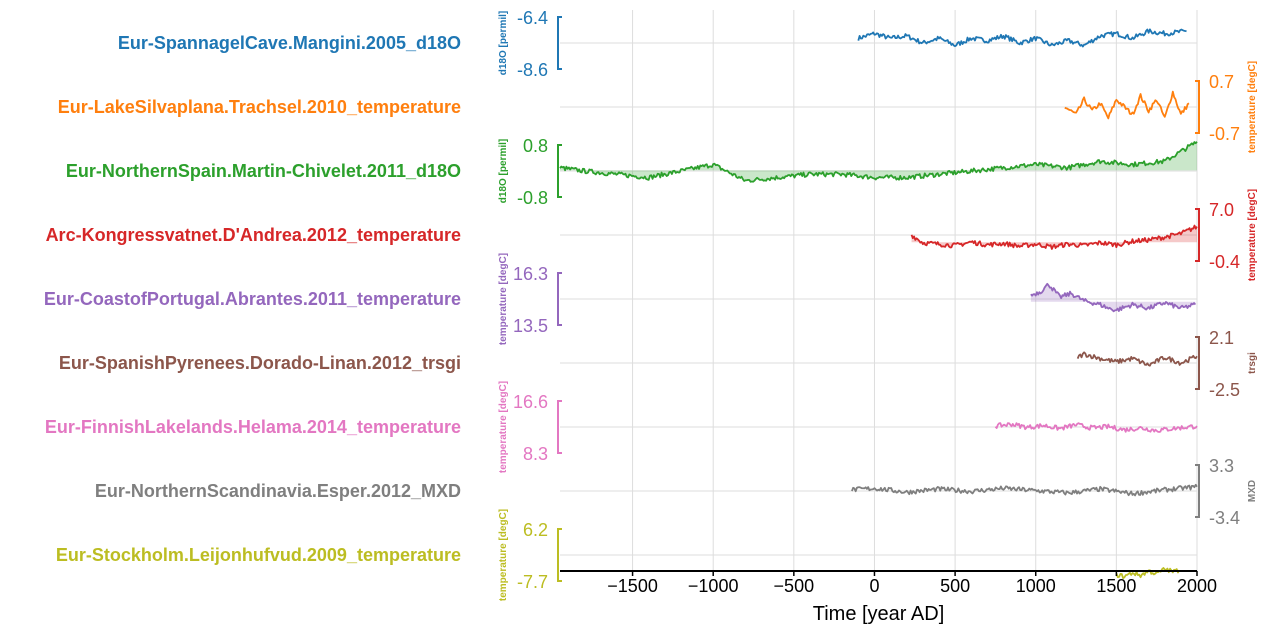 The width and height of the screenshot is (1267, 633). Describe the element at coordinates (1224, 518) in the screenshot. I see `y-tick-bottom: -3.4` at that location.